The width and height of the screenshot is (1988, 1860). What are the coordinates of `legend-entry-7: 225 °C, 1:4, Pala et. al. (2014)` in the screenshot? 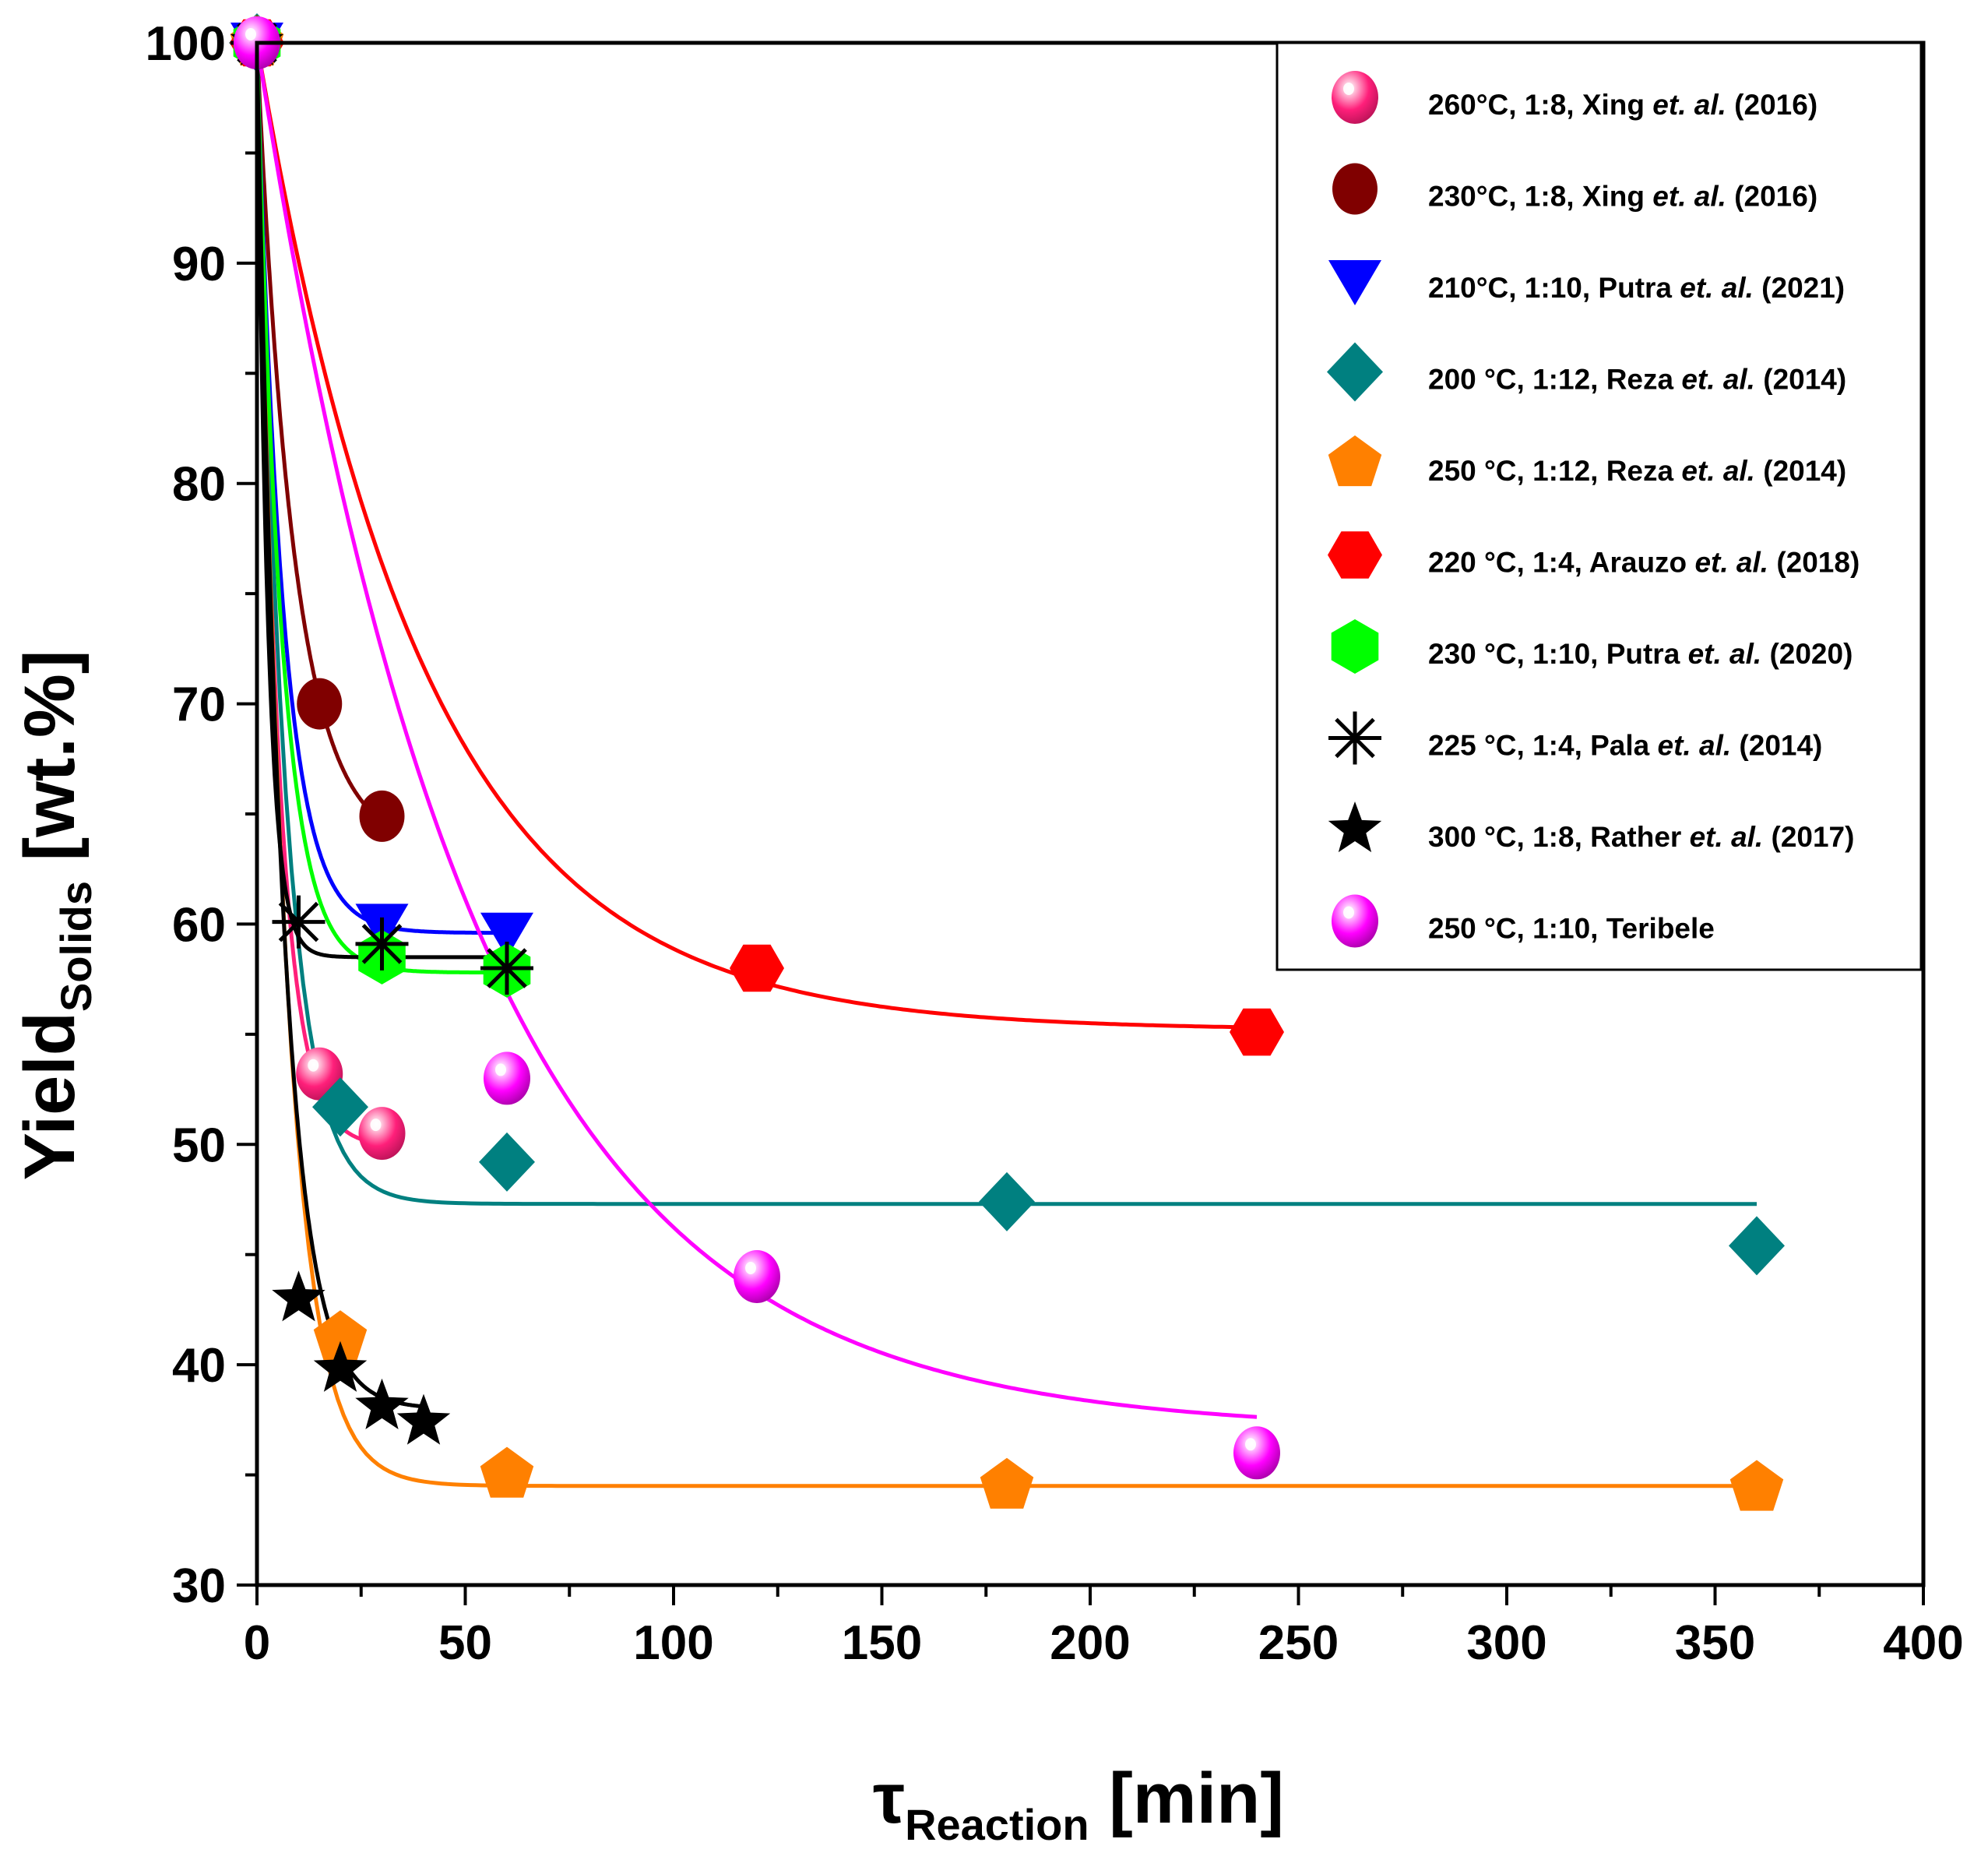 It's located at (1575, 738).